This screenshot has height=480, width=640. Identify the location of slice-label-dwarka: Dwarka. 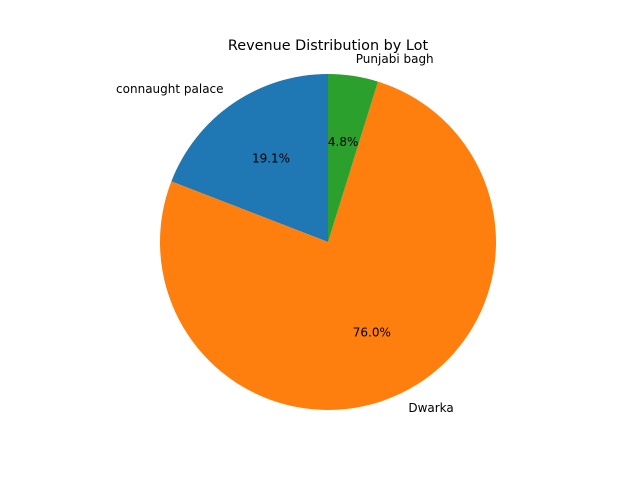
(430, 408).